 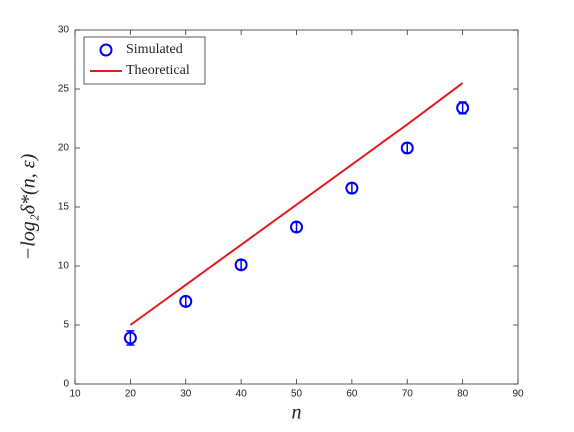 What do you see at coordinates (158, 70) in the screenshot?
I see `legend-label: Theoretical` at bounding box center [158, 70].